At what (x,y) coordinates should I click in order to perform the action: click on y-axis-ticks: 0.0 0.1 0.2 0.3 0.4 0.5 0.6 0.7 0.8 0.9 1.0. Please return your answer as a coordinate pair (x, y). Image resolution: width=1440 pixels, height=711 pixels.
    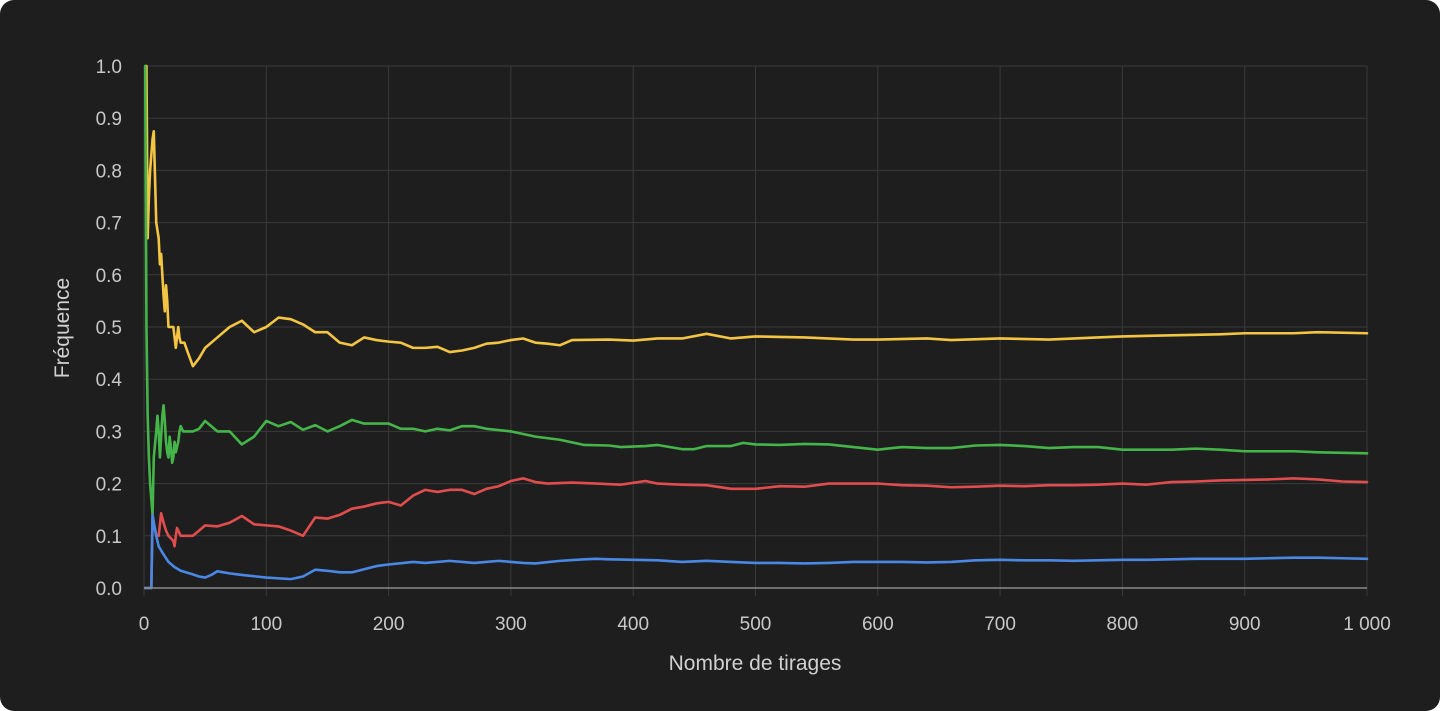
    Looking at the image, I should click on (109, 328).